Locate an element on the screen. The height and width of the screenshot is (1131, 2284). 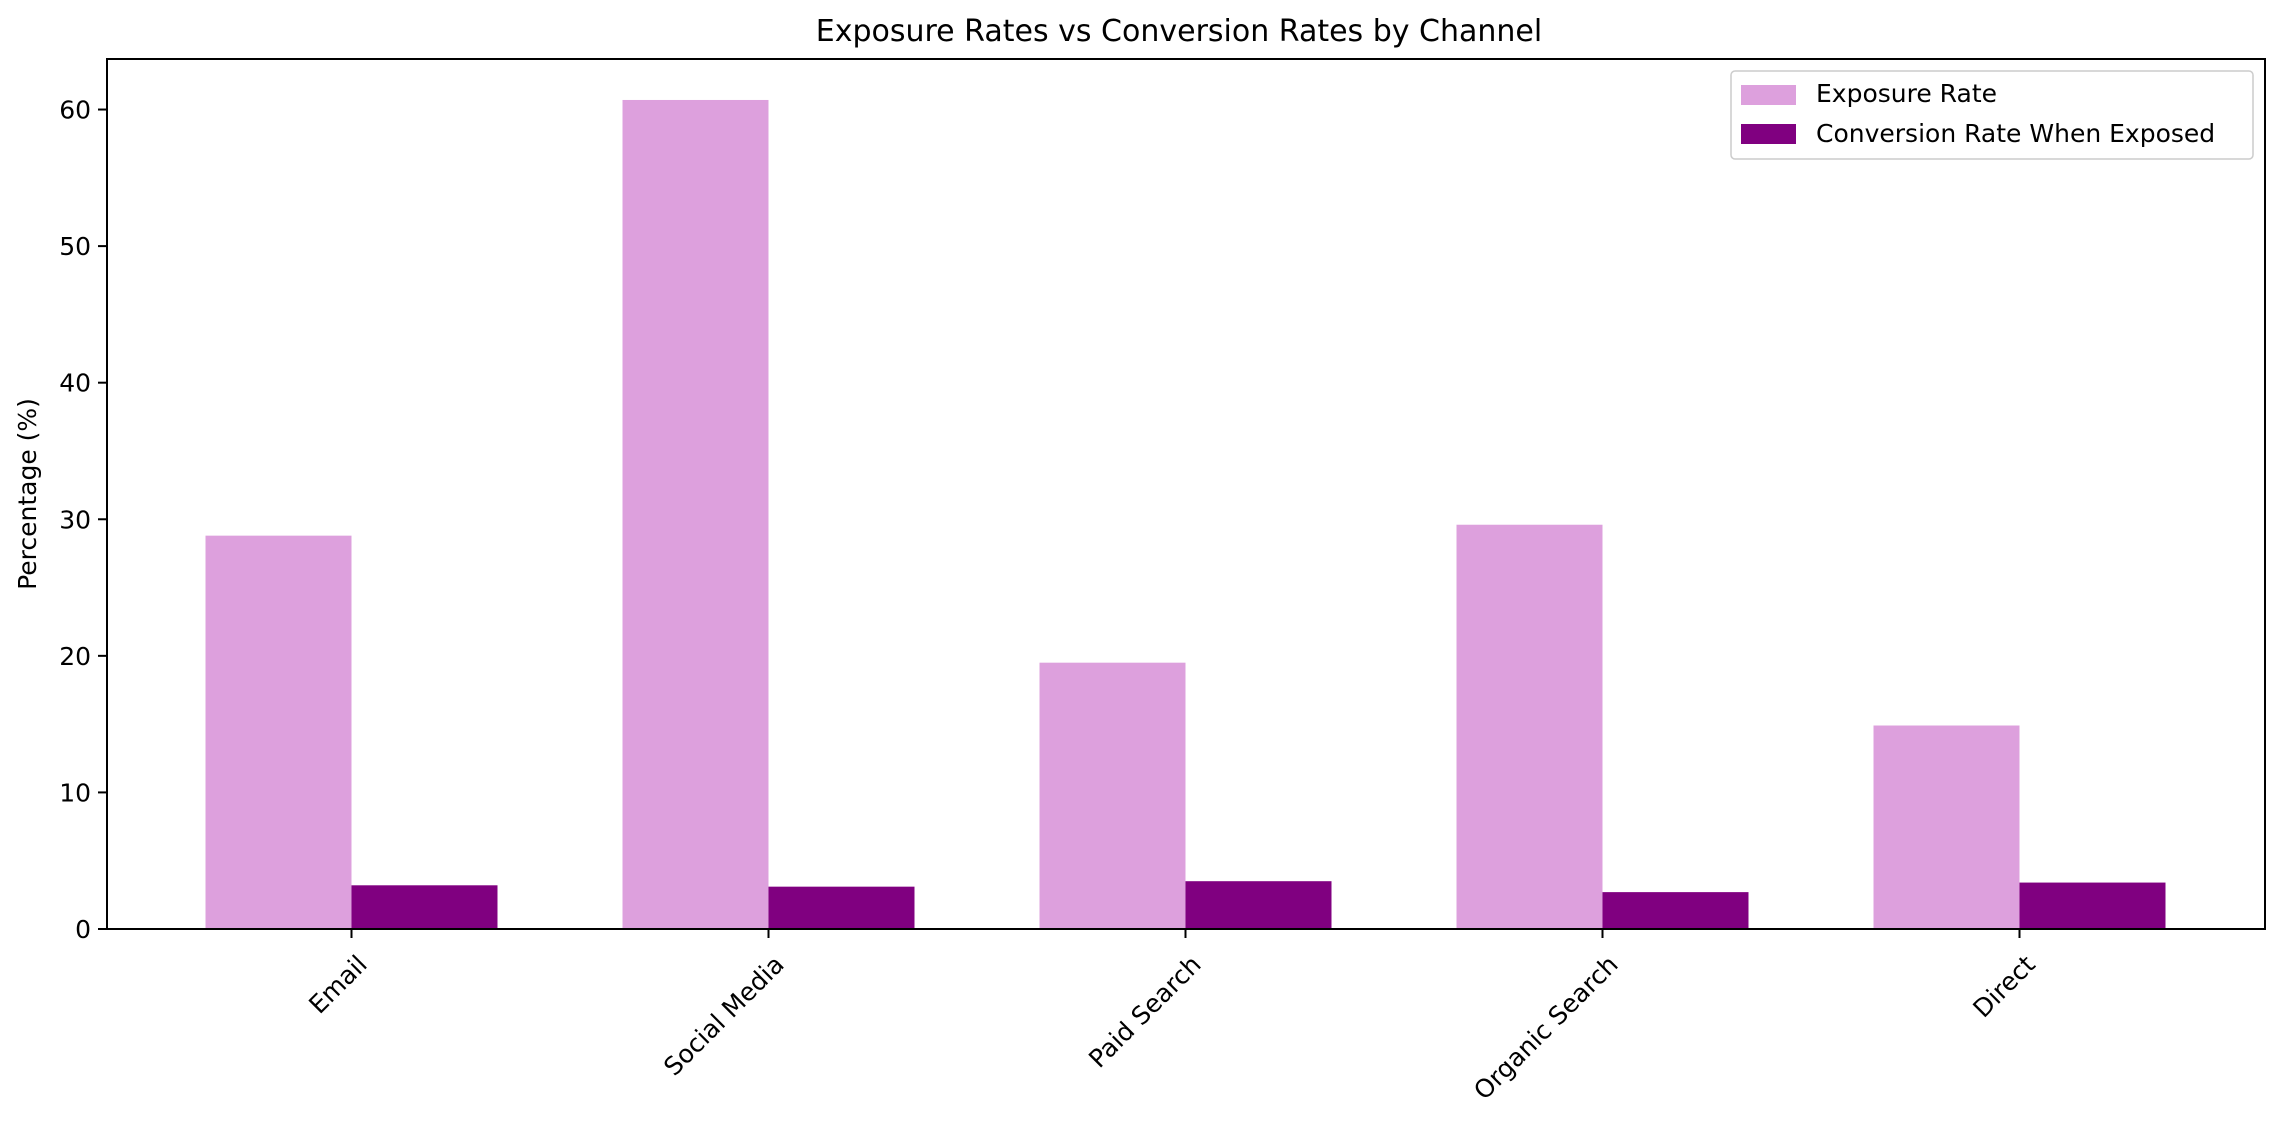
bar-exposure-rate-email is located at coordinates (278, 732).